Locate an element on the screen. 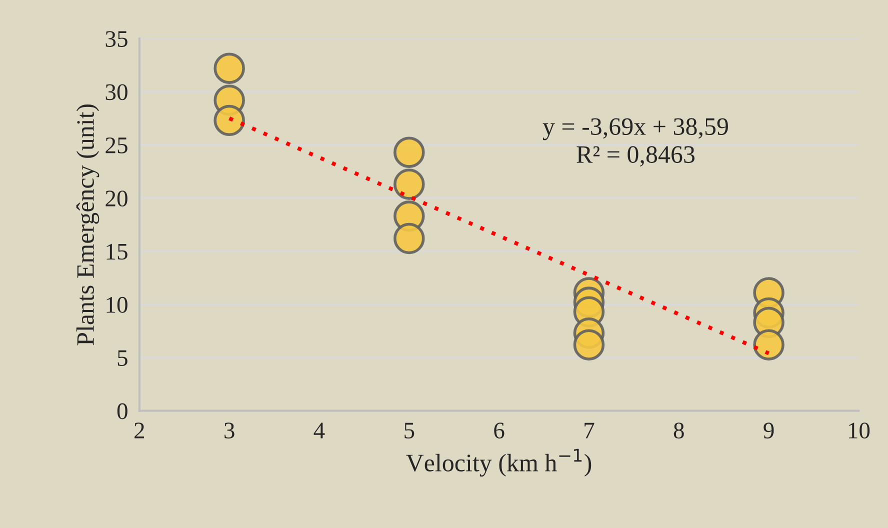 This screenshot has height=528, width=888. y-tick-label: 0 is located at coordinates (122, 411).